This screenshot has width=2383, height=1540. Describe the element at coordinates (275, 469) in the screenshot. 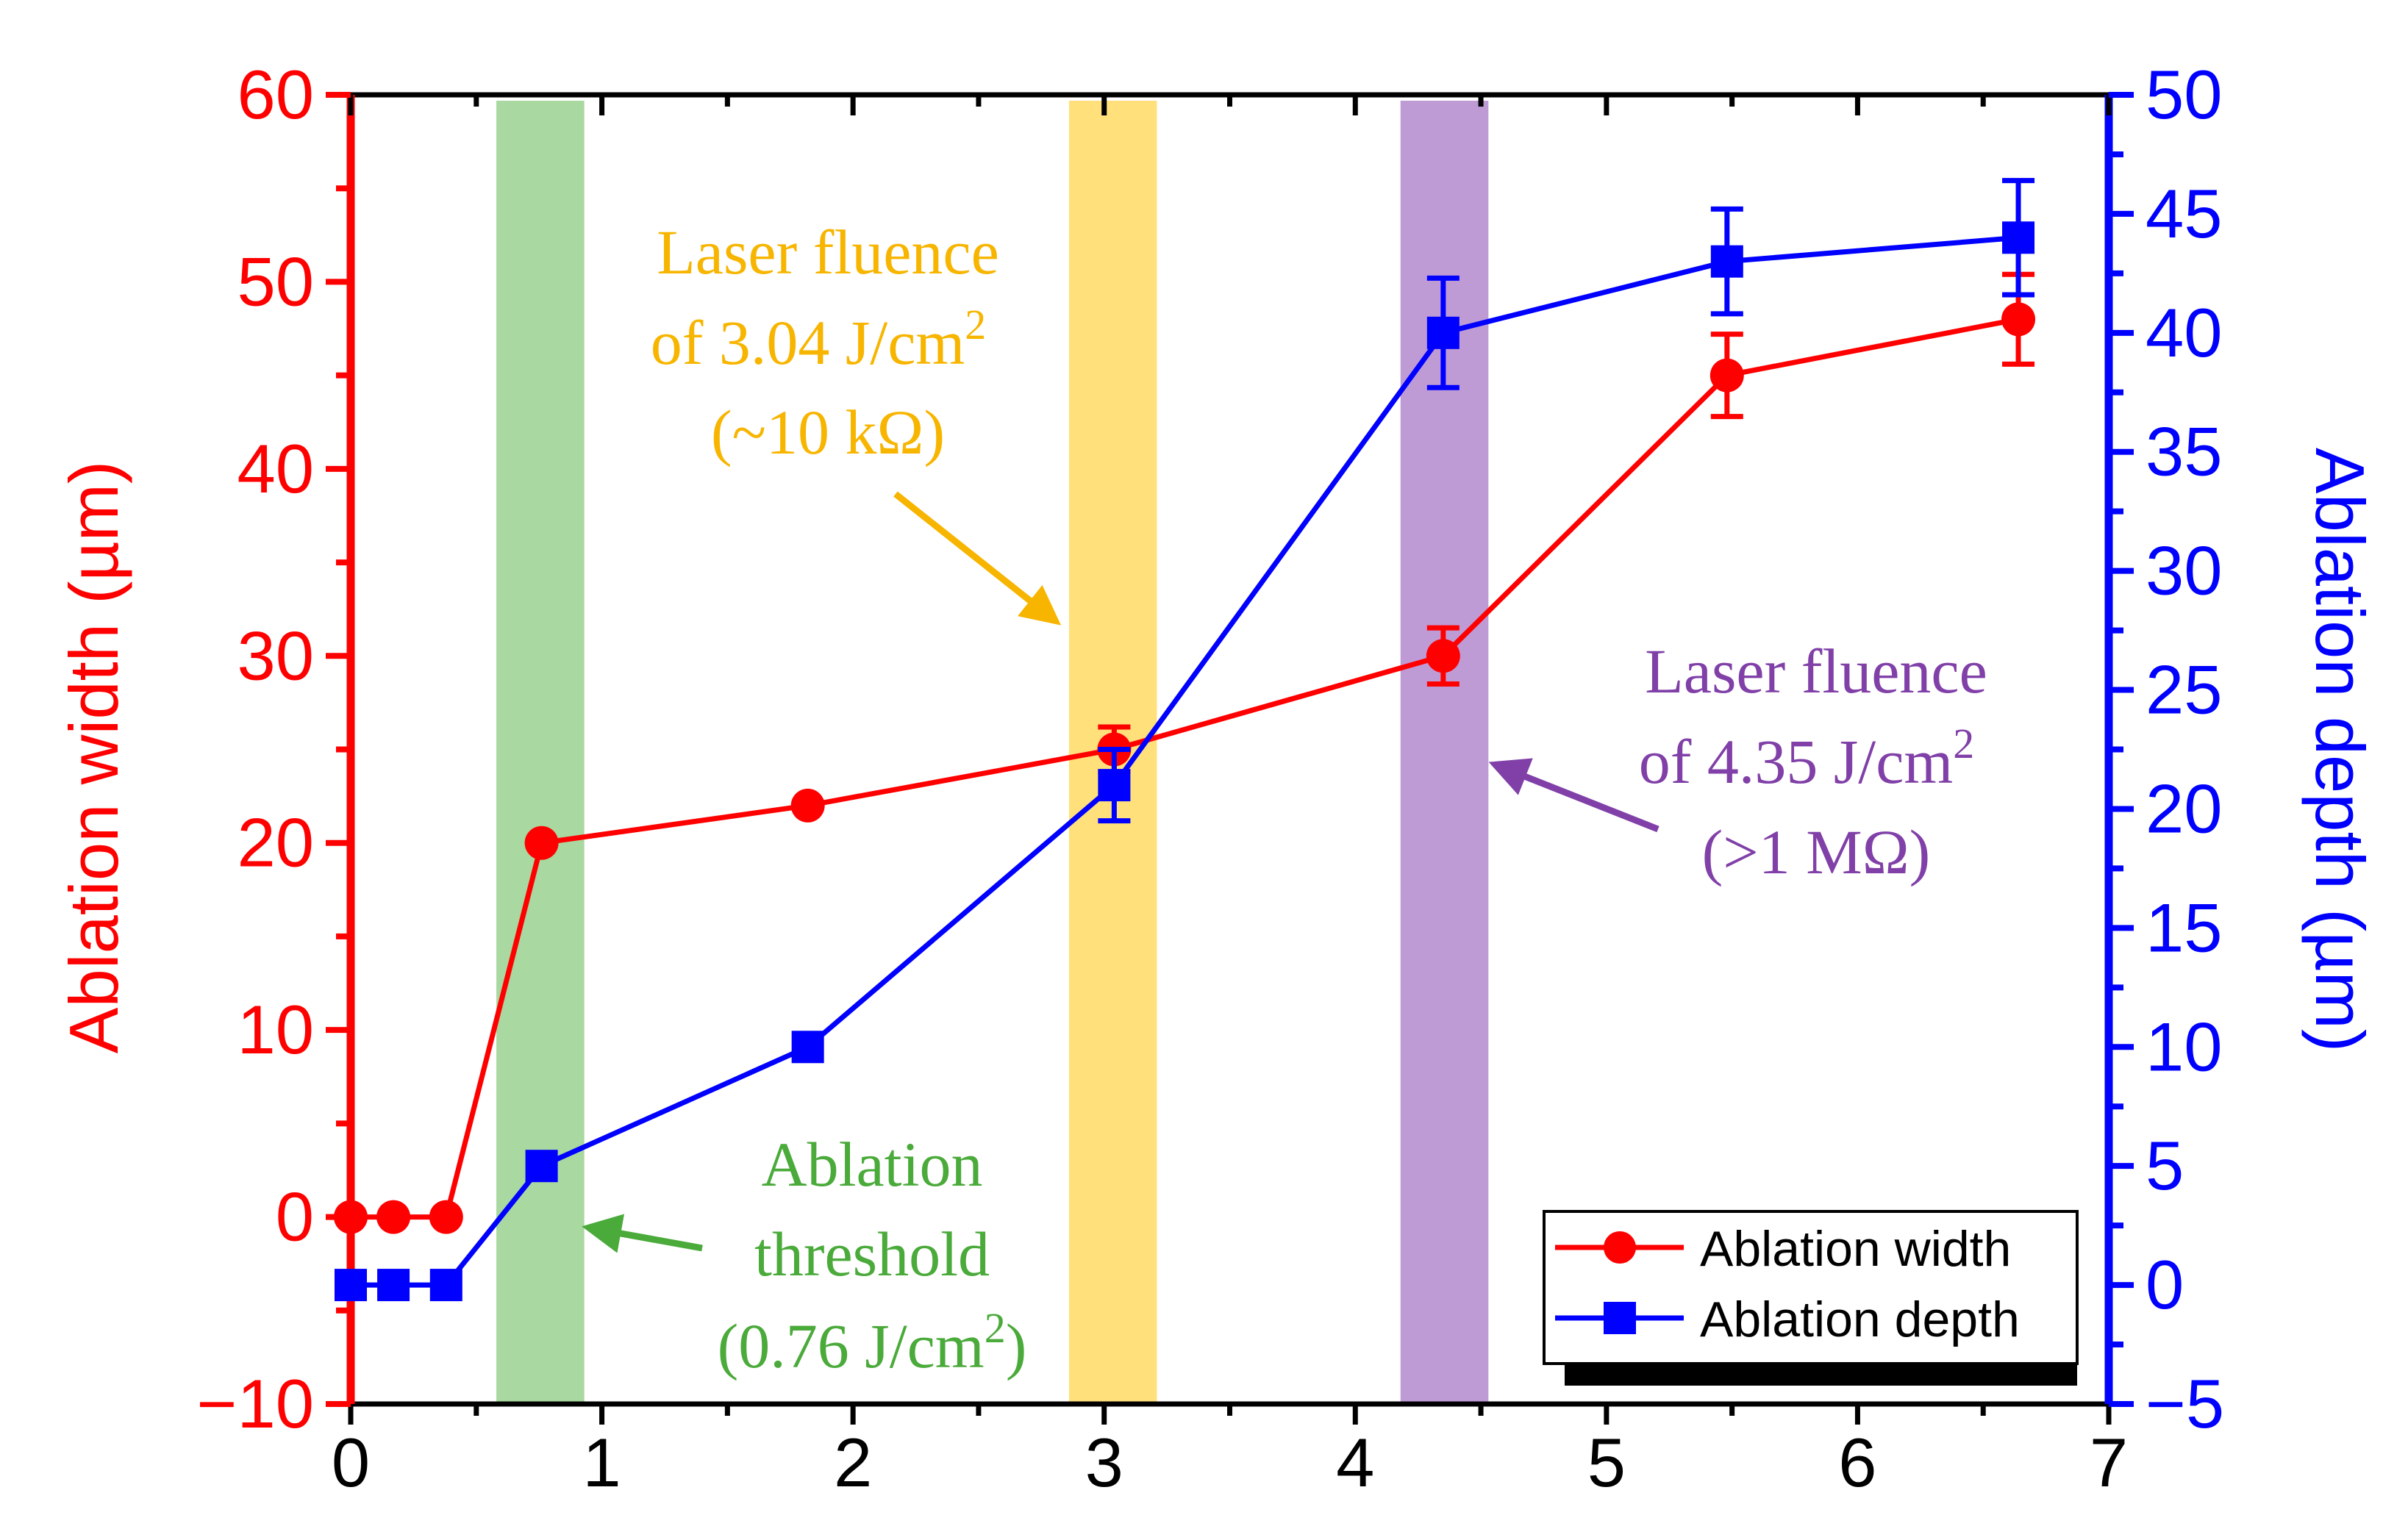

I see `left-y-tick-label: 40` at that location.